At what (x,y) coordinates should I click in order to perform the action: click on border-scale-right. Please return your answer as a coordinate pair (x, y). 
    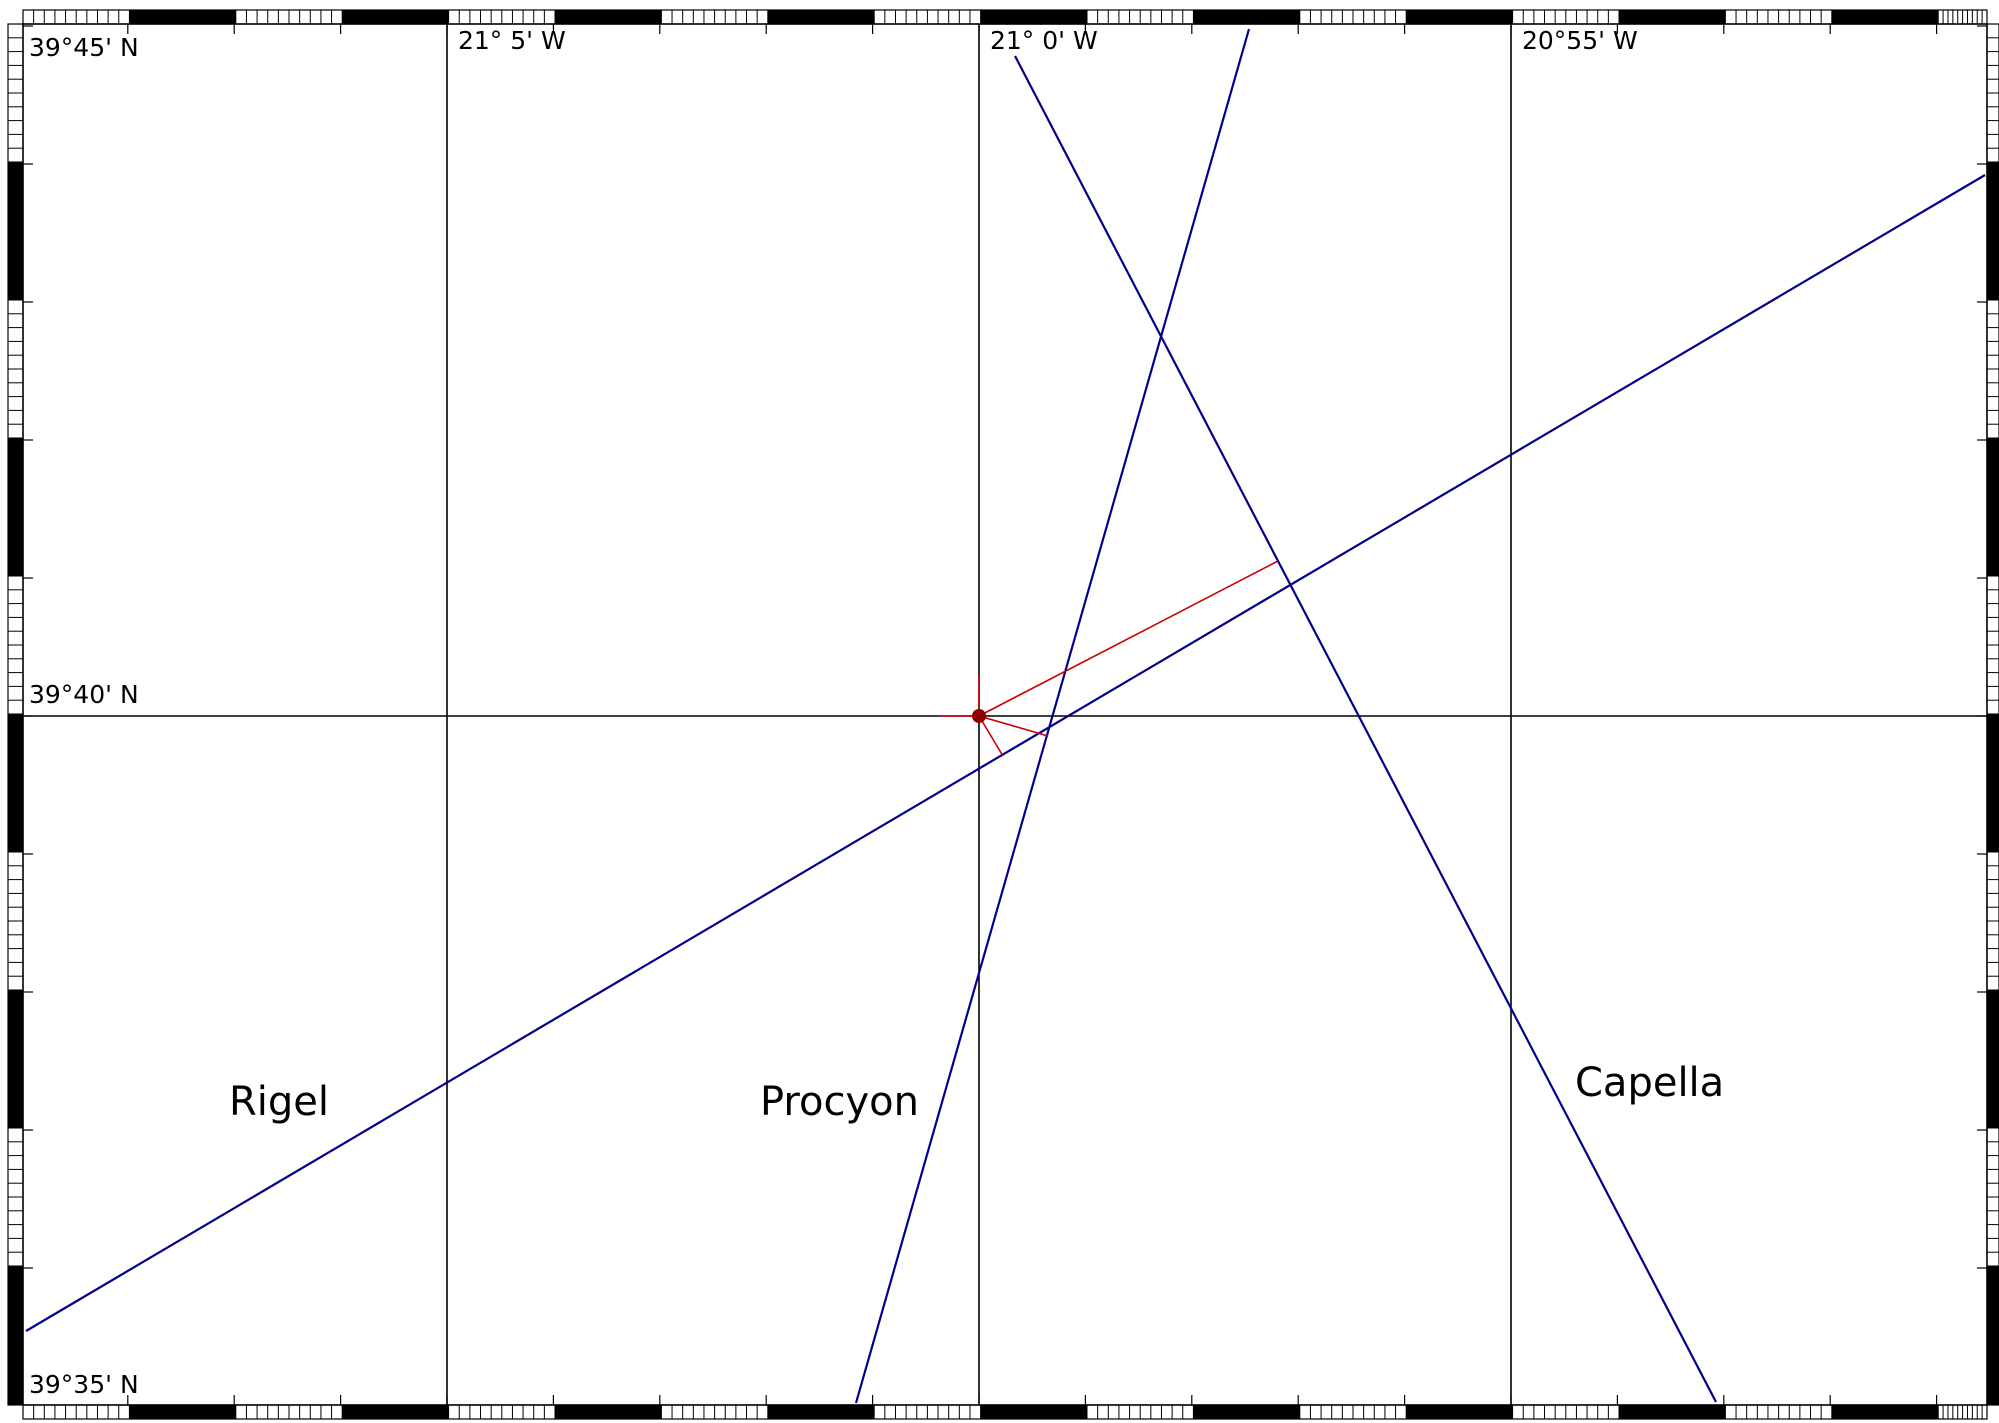
    Looking at the image, I should click on (1992, 714).